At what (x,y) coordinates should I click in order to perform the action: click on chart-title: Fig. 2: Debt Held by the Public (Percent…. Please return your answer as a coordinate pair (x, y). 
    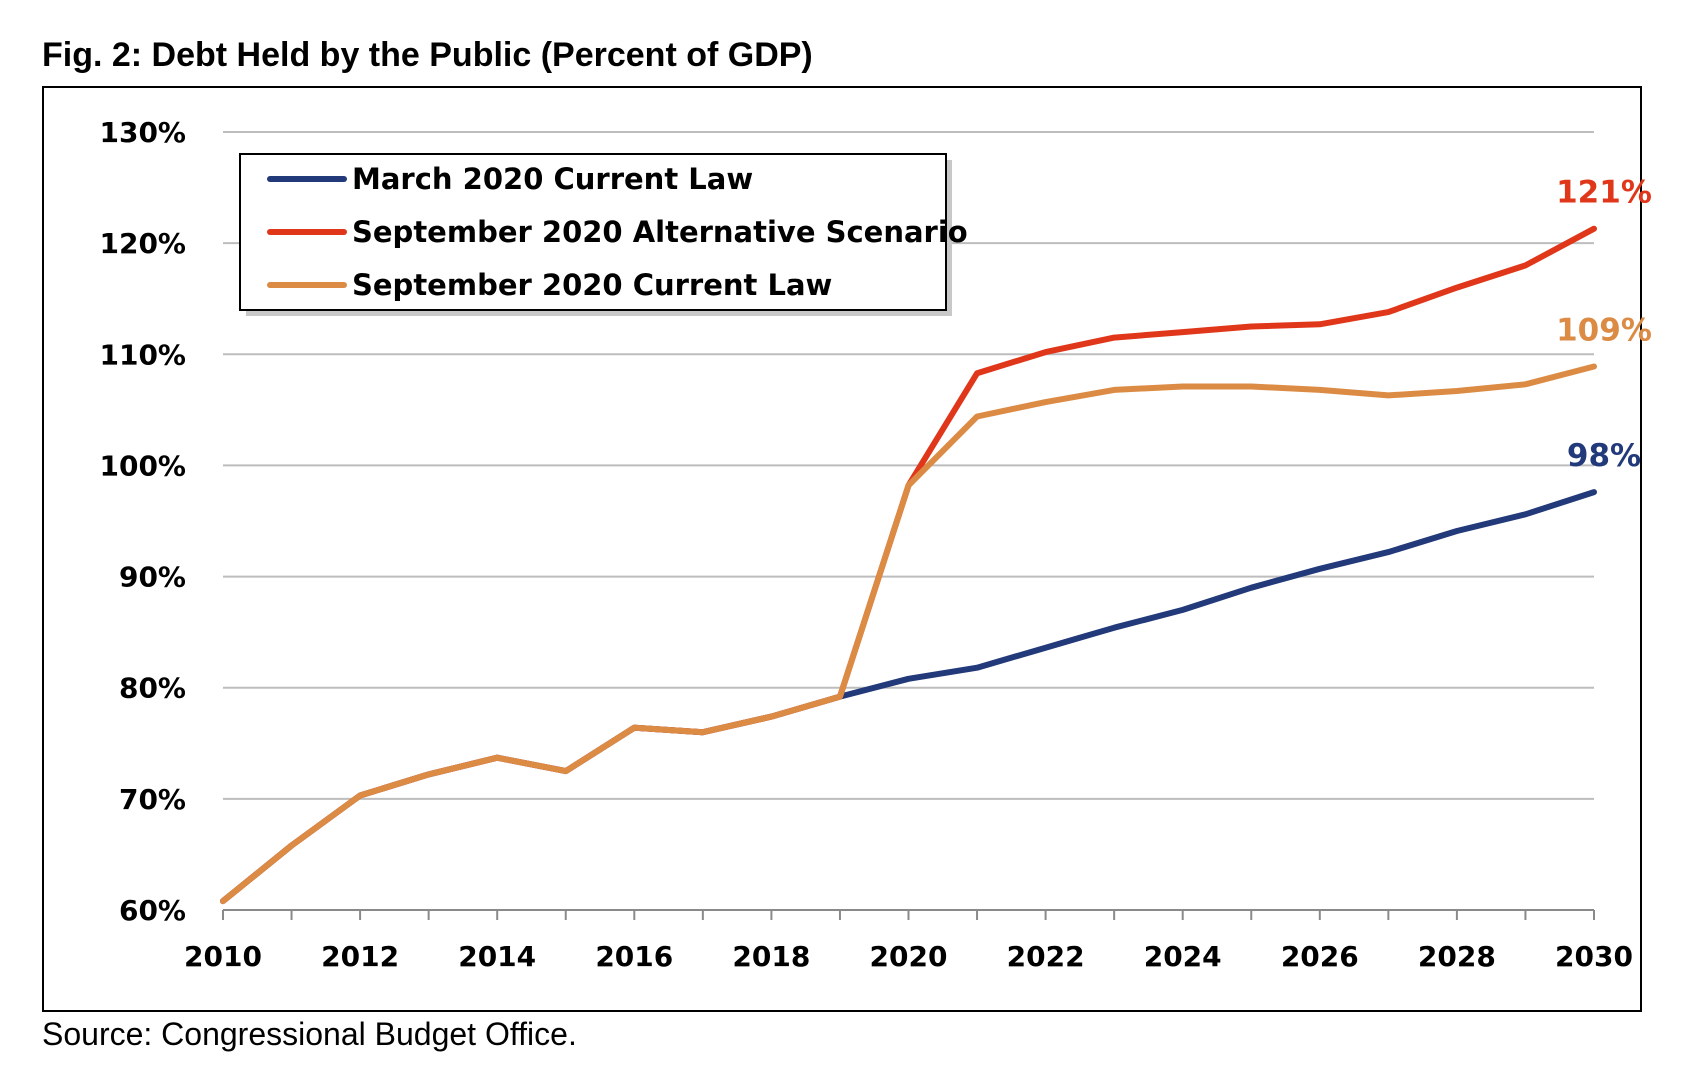
    Looking at the image, I should click on (427, 55).